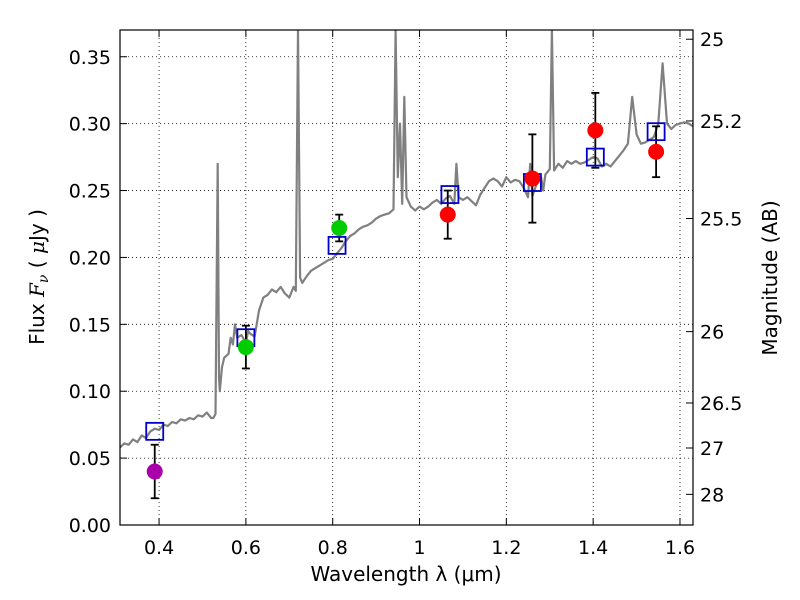 The height and width of the screenshot is (600, 800). What do you see at coordinates (90, 325) in the screenshot?
I see `y-tick-label: 0.15` at bounding box center [90, 325].